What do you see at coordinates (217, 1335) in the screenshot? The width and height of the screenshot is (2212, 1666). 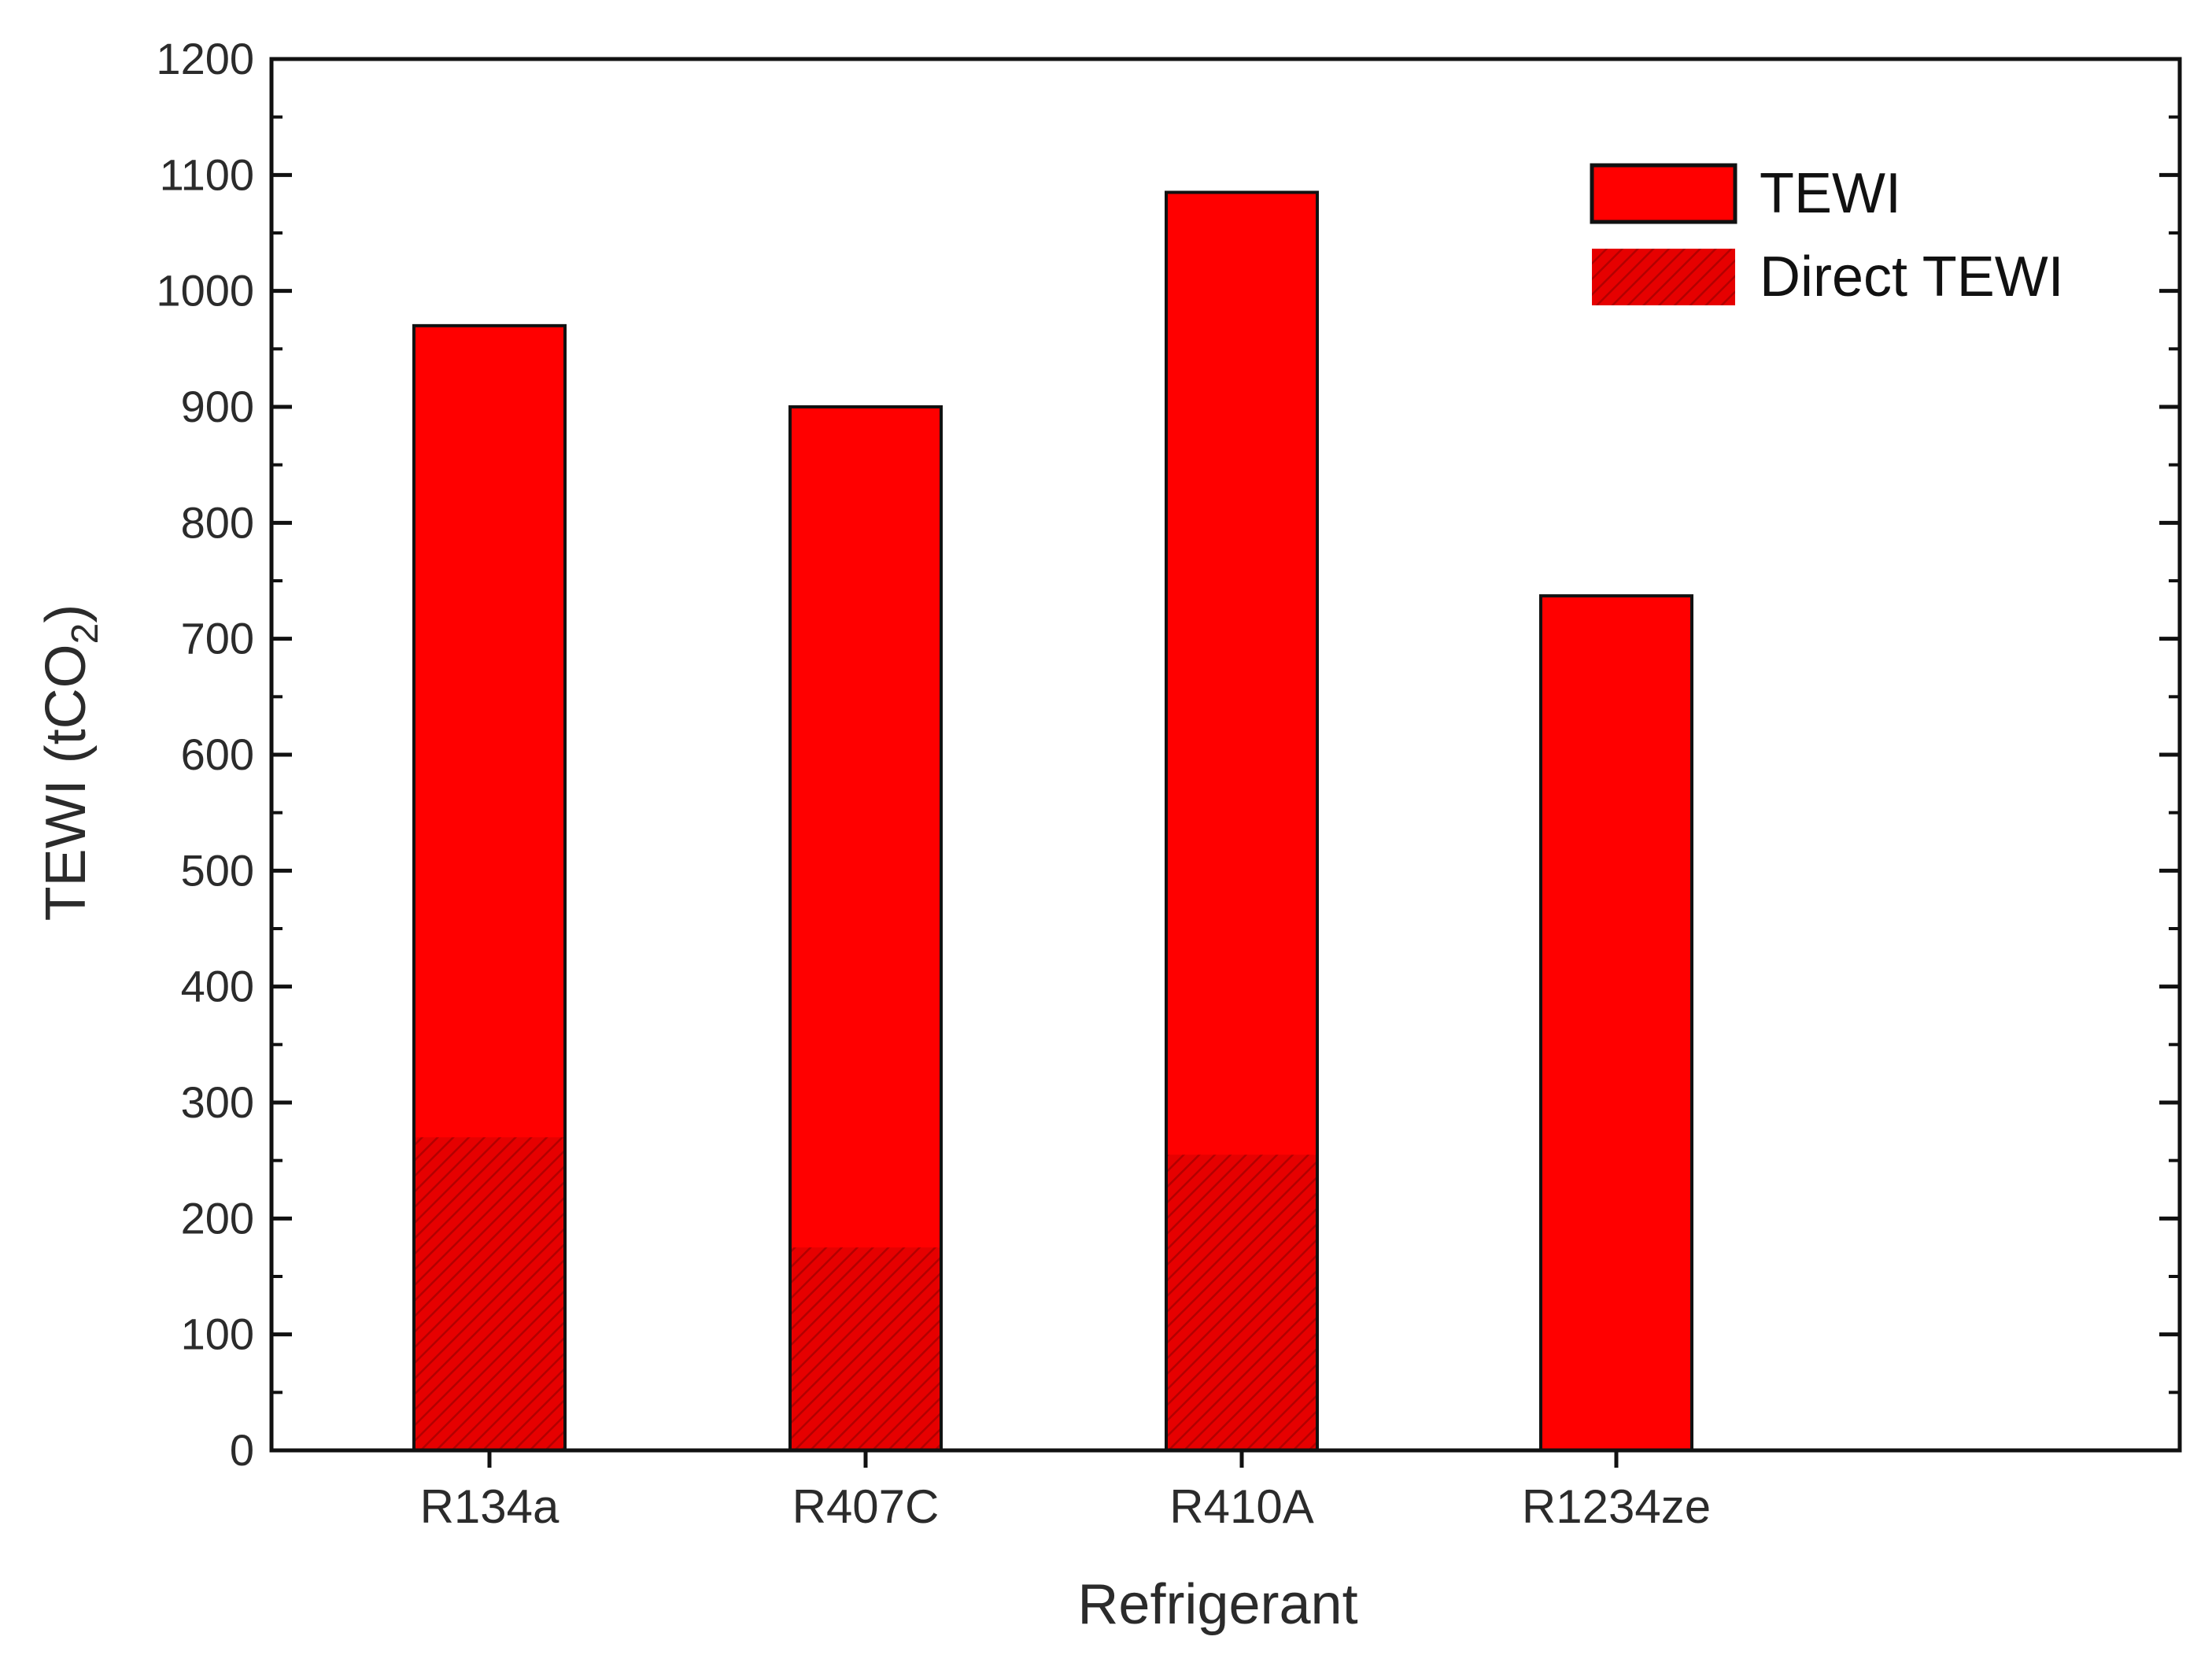 I see `y-tick-label: 100` at bounding box center [217, 1335].